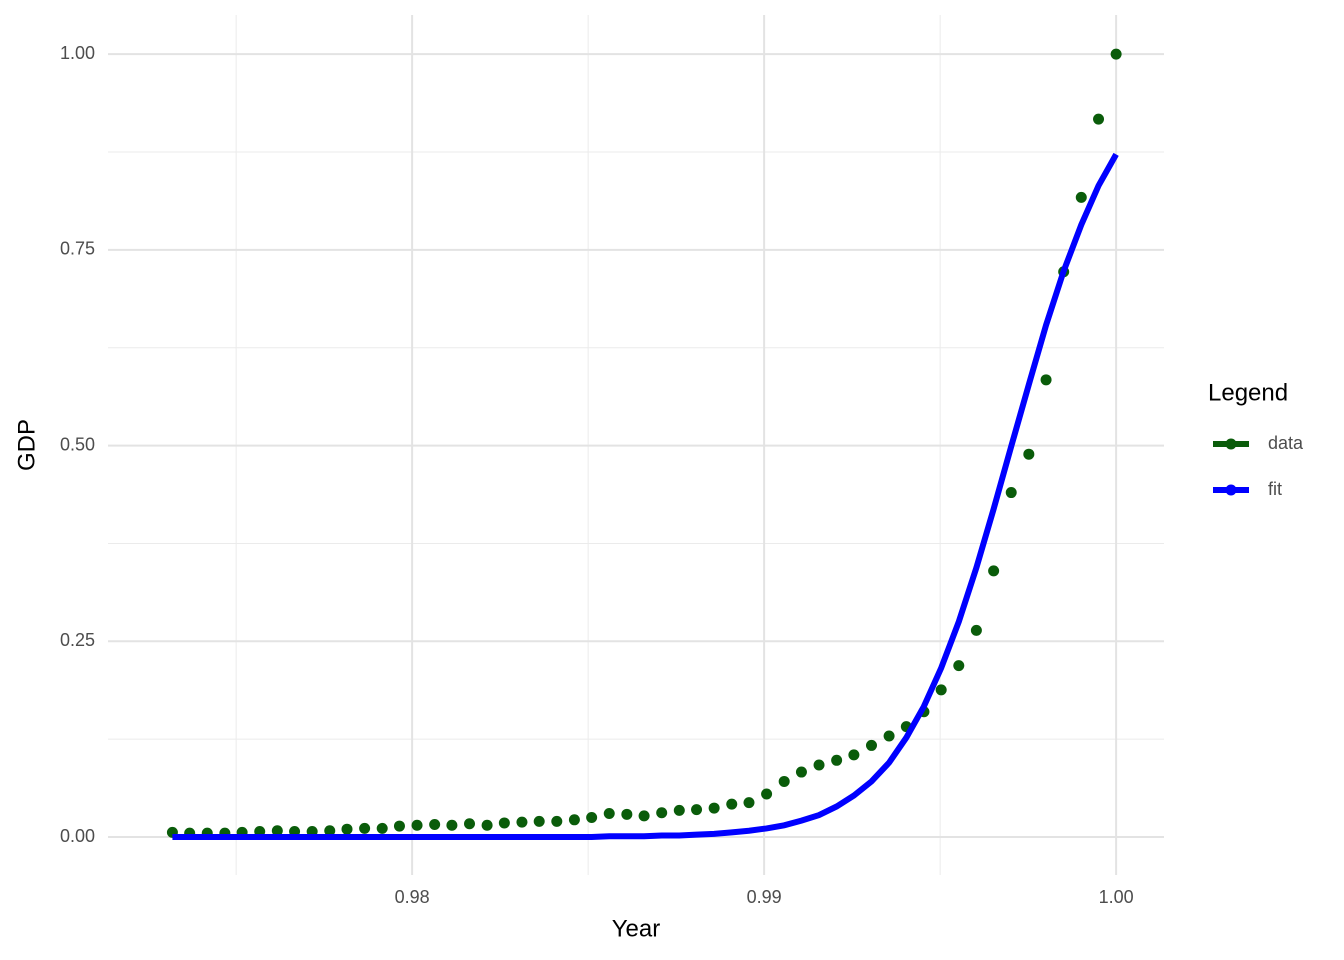 This screenshot has height=960, width=1344. What do you see at coordinates (77, 640) in the screenshot?
I see `y-tick-label: 0.25` at bounding box center [77, 640].